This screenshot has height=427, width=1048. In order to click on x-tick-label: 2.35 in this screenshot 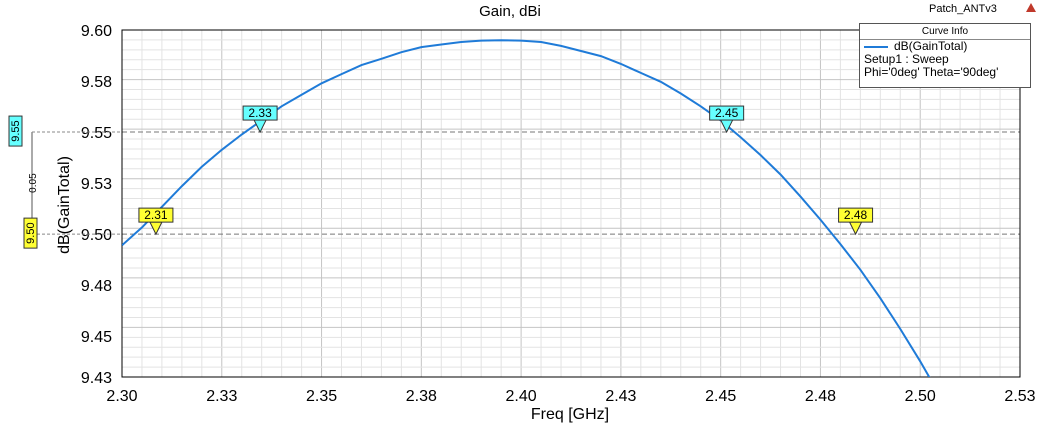, I will do `click(321, 396)`.